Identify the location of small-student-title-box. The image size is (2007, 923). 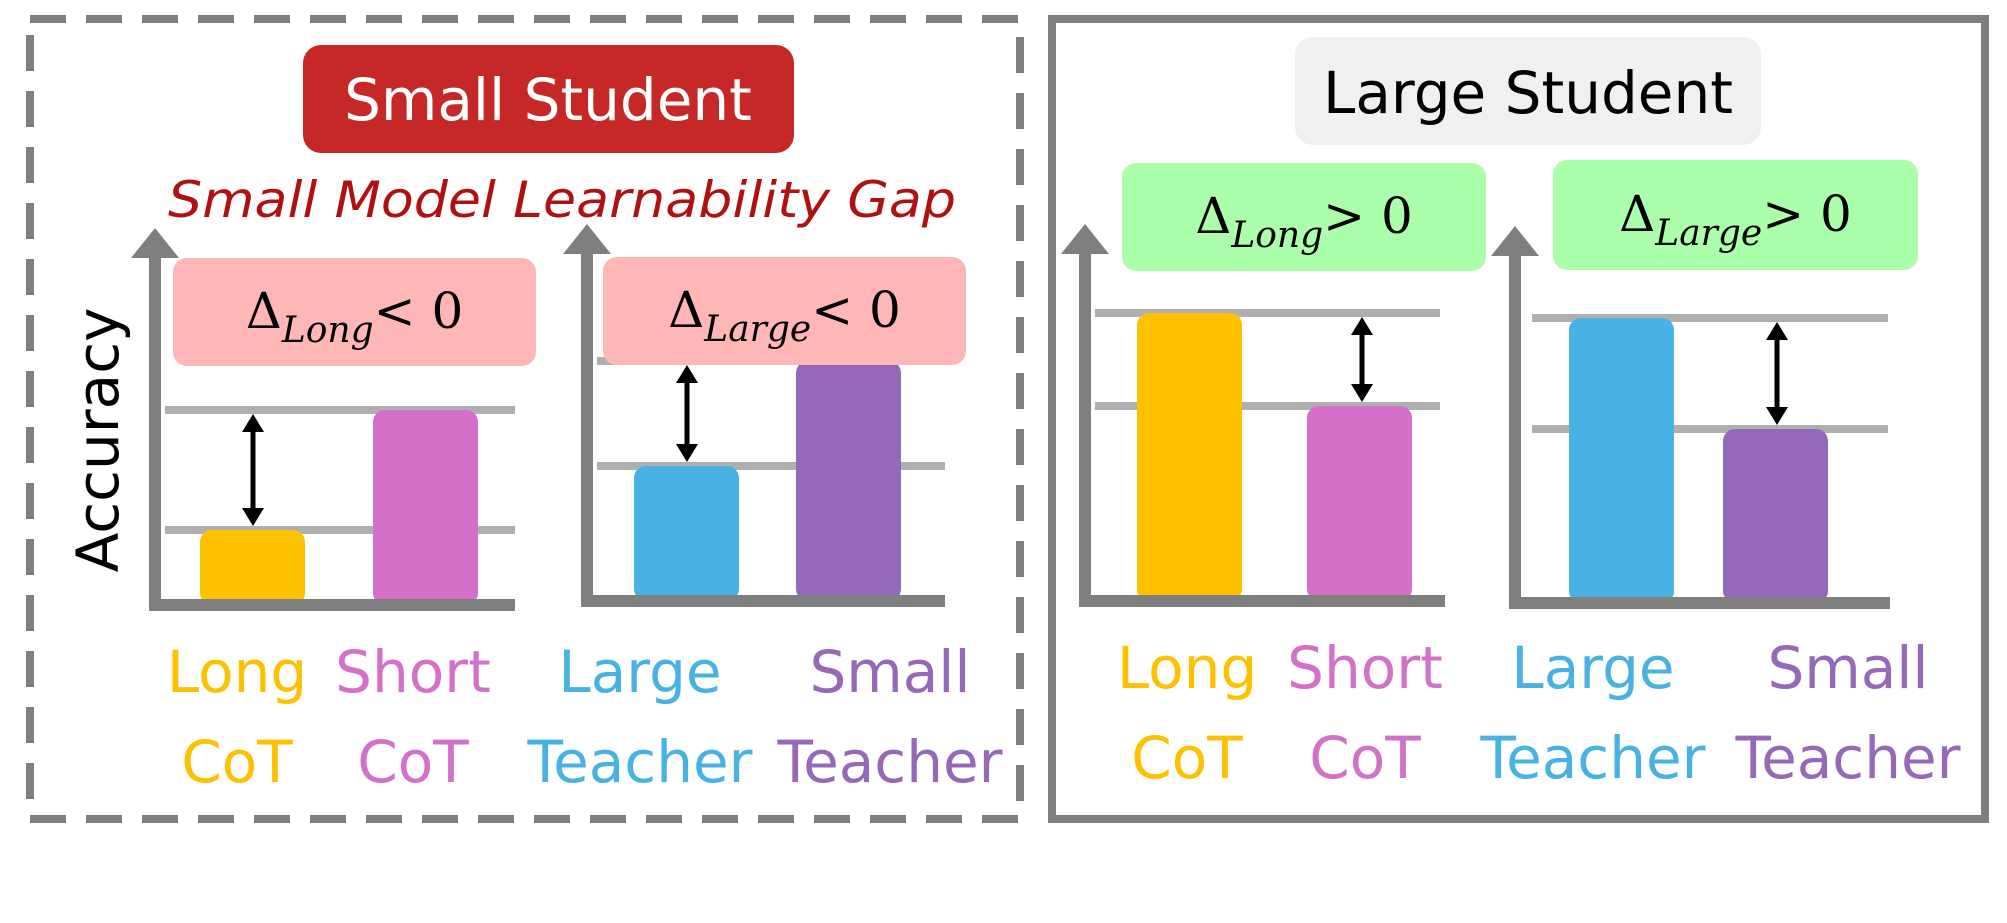
(548, 99).